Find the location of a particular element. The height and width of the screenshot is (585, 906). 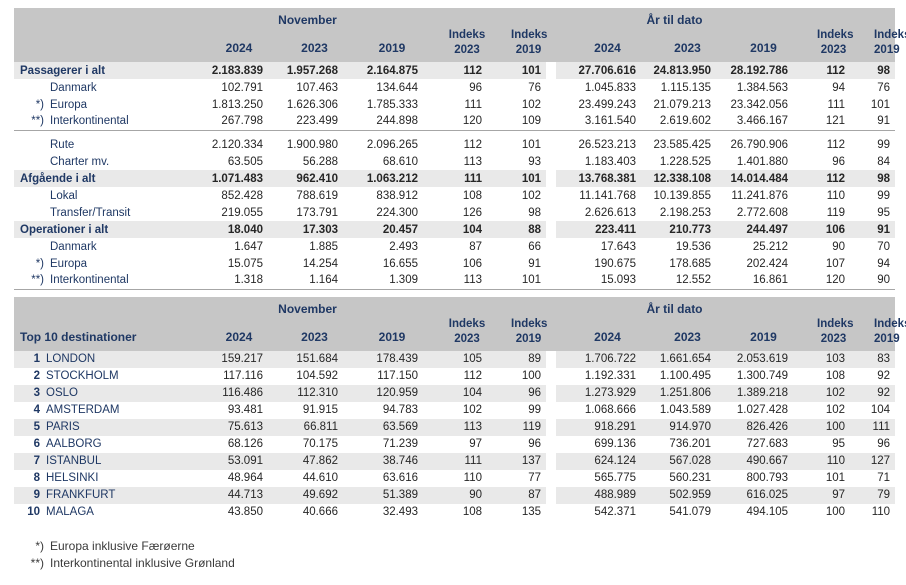

year-header-2024: 2024 is located at coordinates (230, 47).